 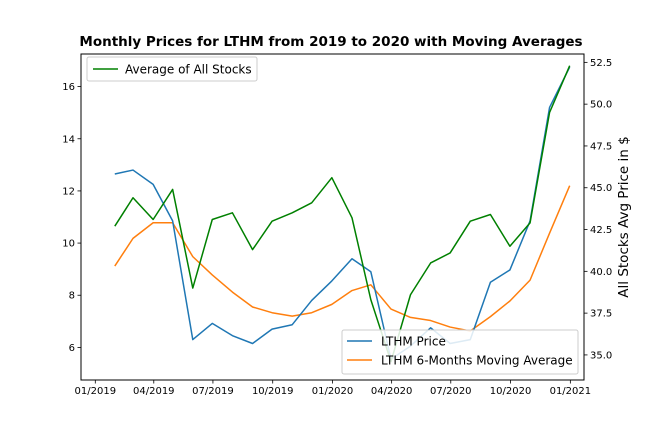 What do you see at coordinates (598, 209) in the screenshot?
I see `y-axis-right: 35.0 37.5 40.0 42.5 45.0 47.5 50.0 52.5` at bounding box center [598, 209].